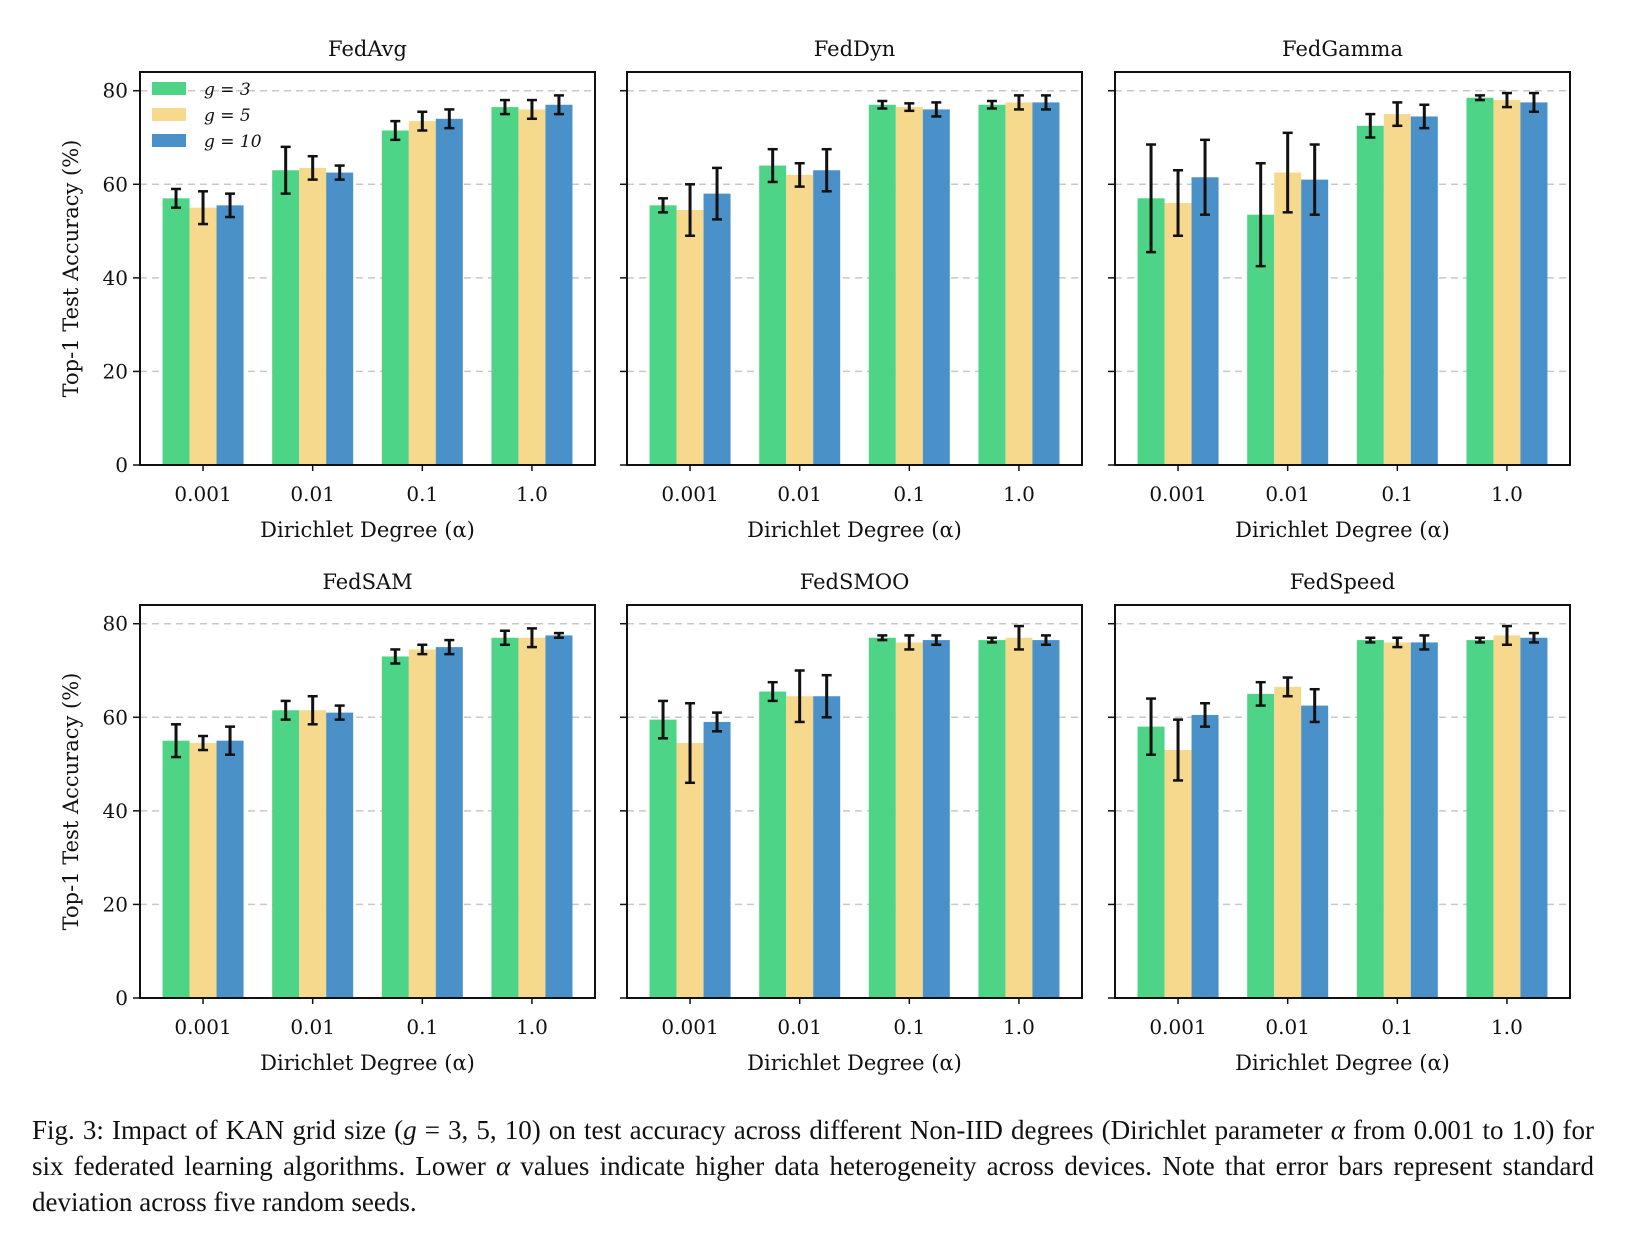 The width and height of the screenshot is (1626, 1240). Describe the element at coordinates (367, 801) in the screenshot. I see `panel-4-frame` at that location.